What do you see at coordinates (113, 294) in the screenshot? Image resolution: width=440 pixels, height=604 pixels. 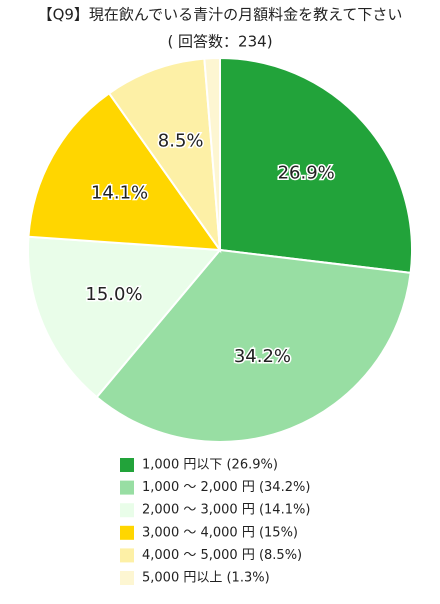 I see `slice-label: 15.0%` at bounding box center [113, 294].